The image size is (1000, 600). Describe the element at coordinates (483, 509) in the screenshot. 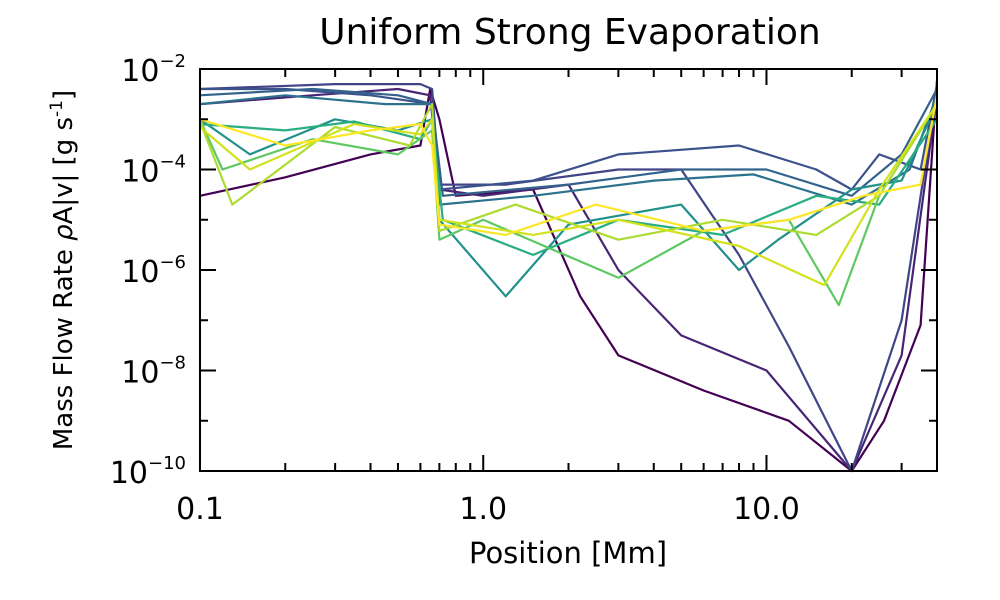

I see `x-tick-label: 1.0` at that location.